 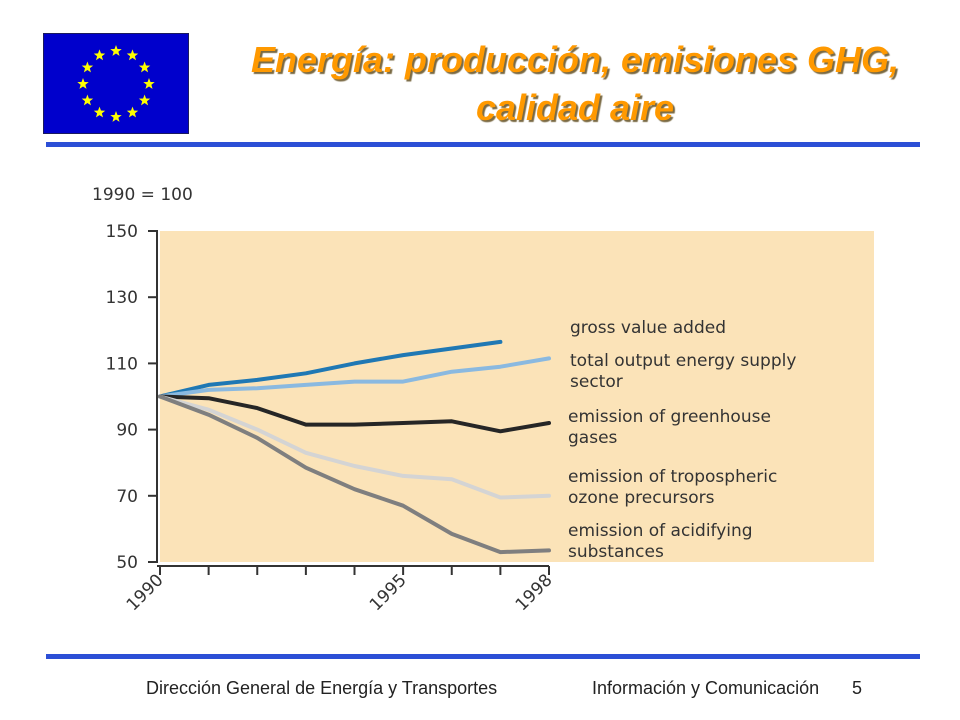 I want to click on y-tick-label: 130, so click(x=122, y=298).